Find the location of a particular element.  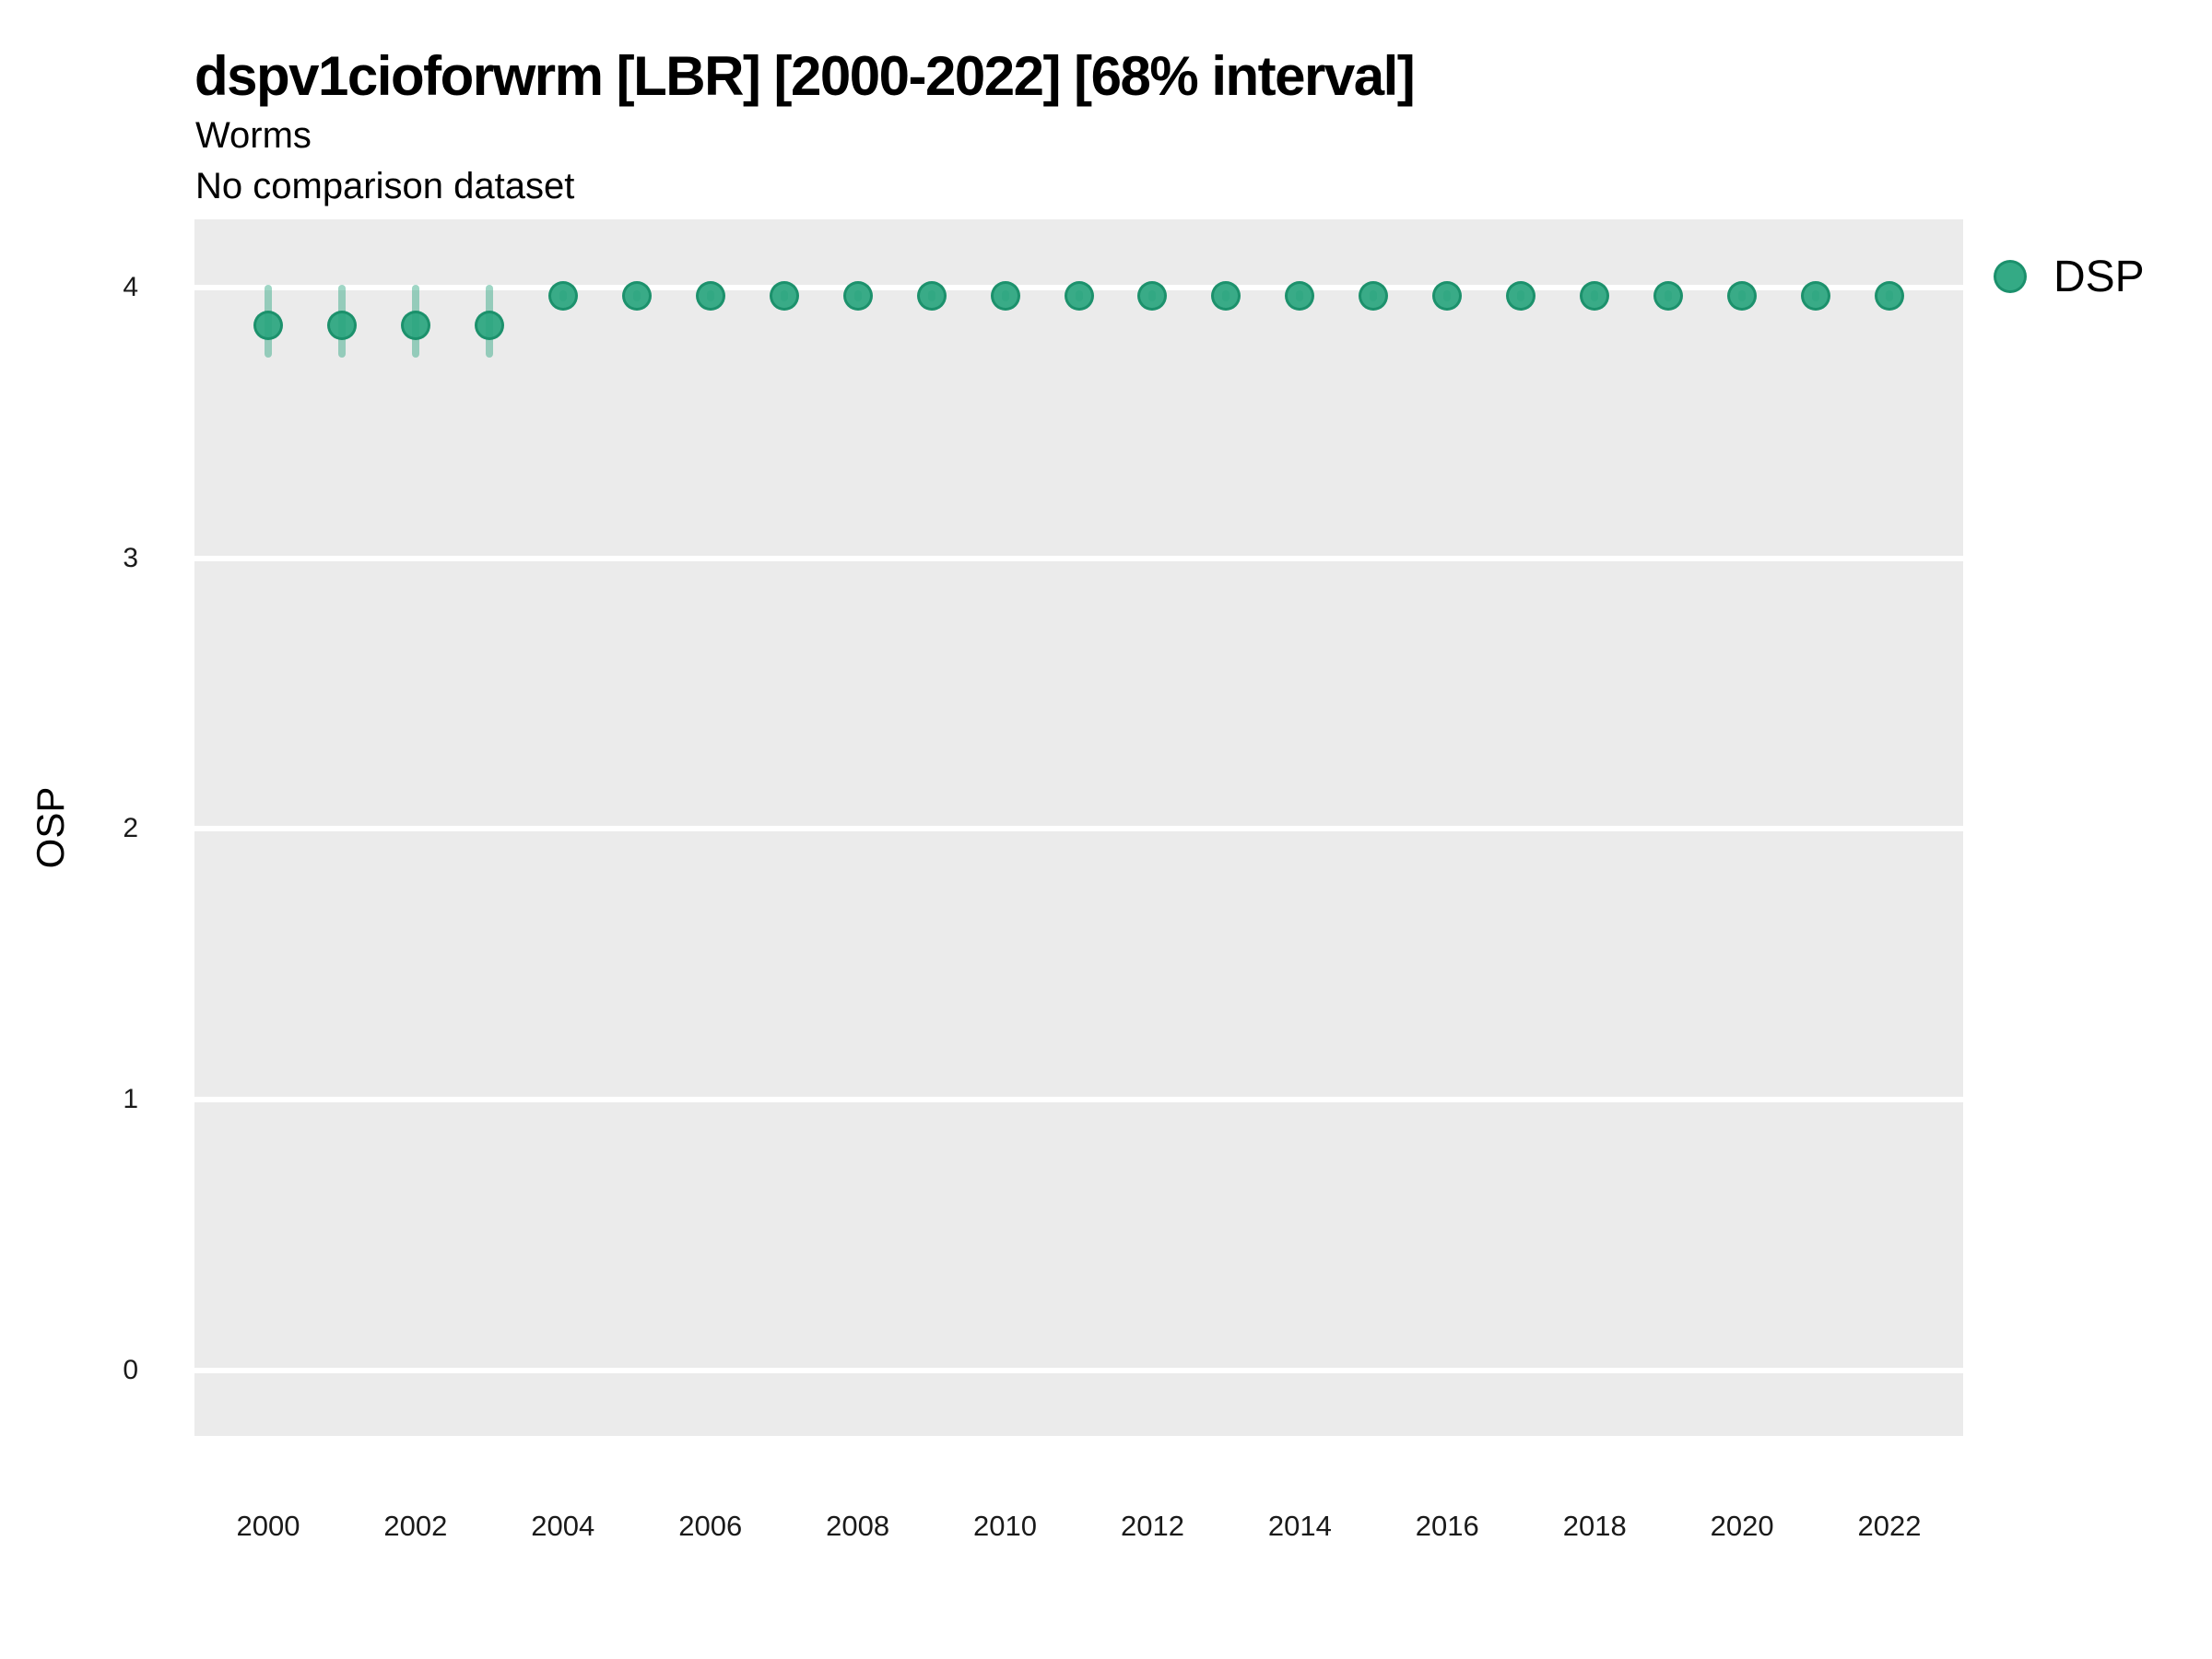

x-tick-label-2014: 2014 is located at coordinates (1299, 1526).